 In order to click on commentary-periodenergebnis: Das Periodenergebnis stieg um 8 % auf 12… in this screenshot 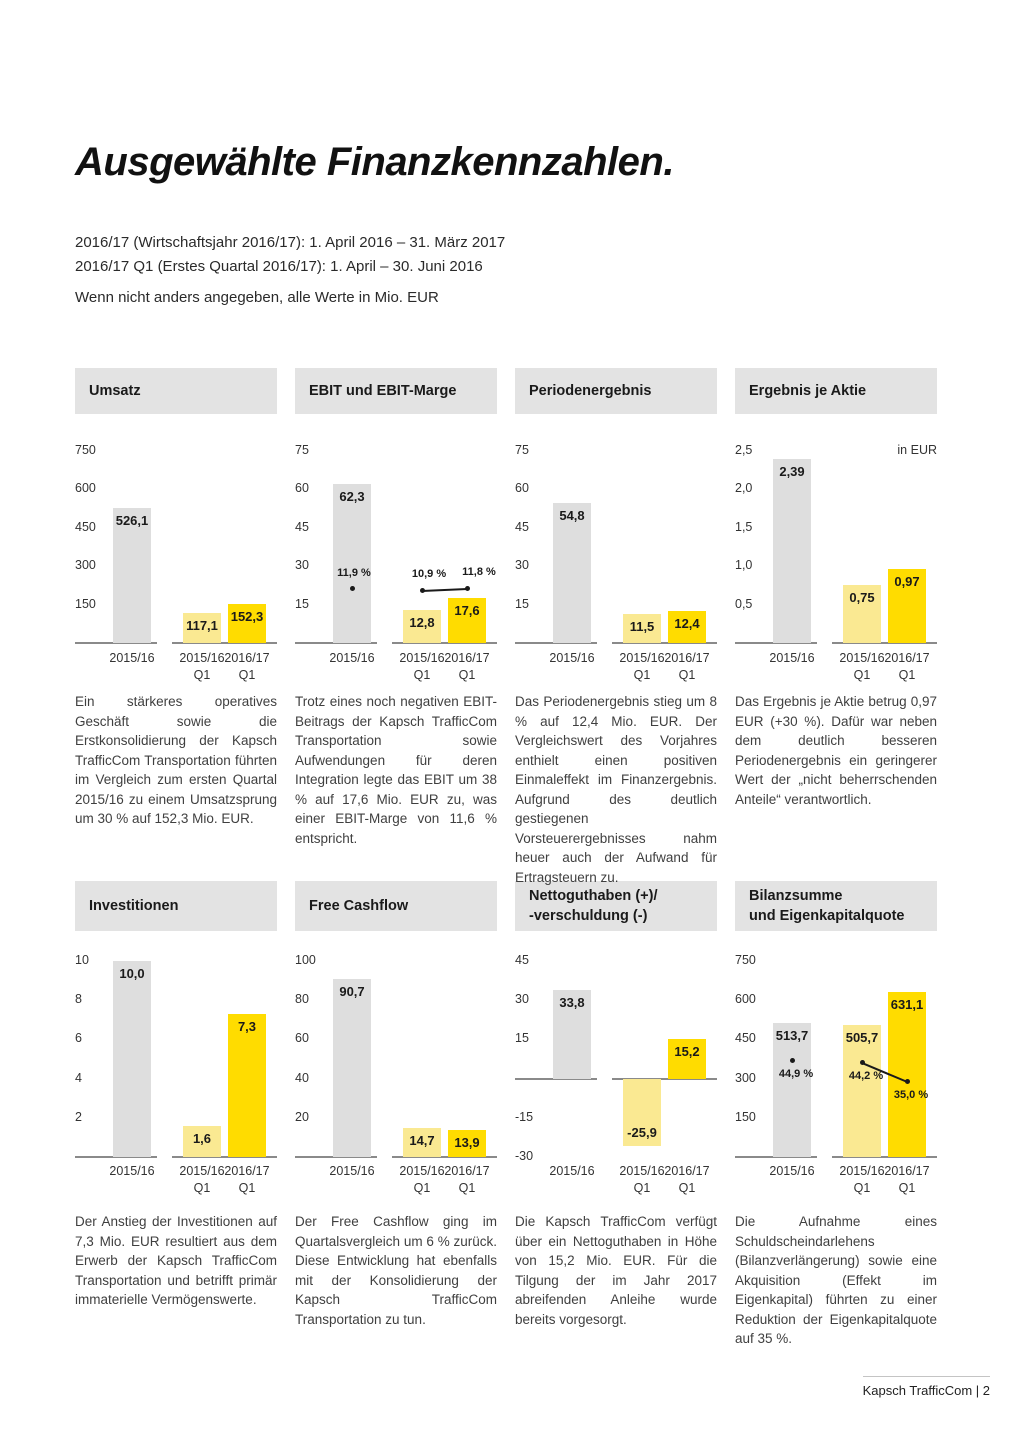, I will do `click(616, 789)`.